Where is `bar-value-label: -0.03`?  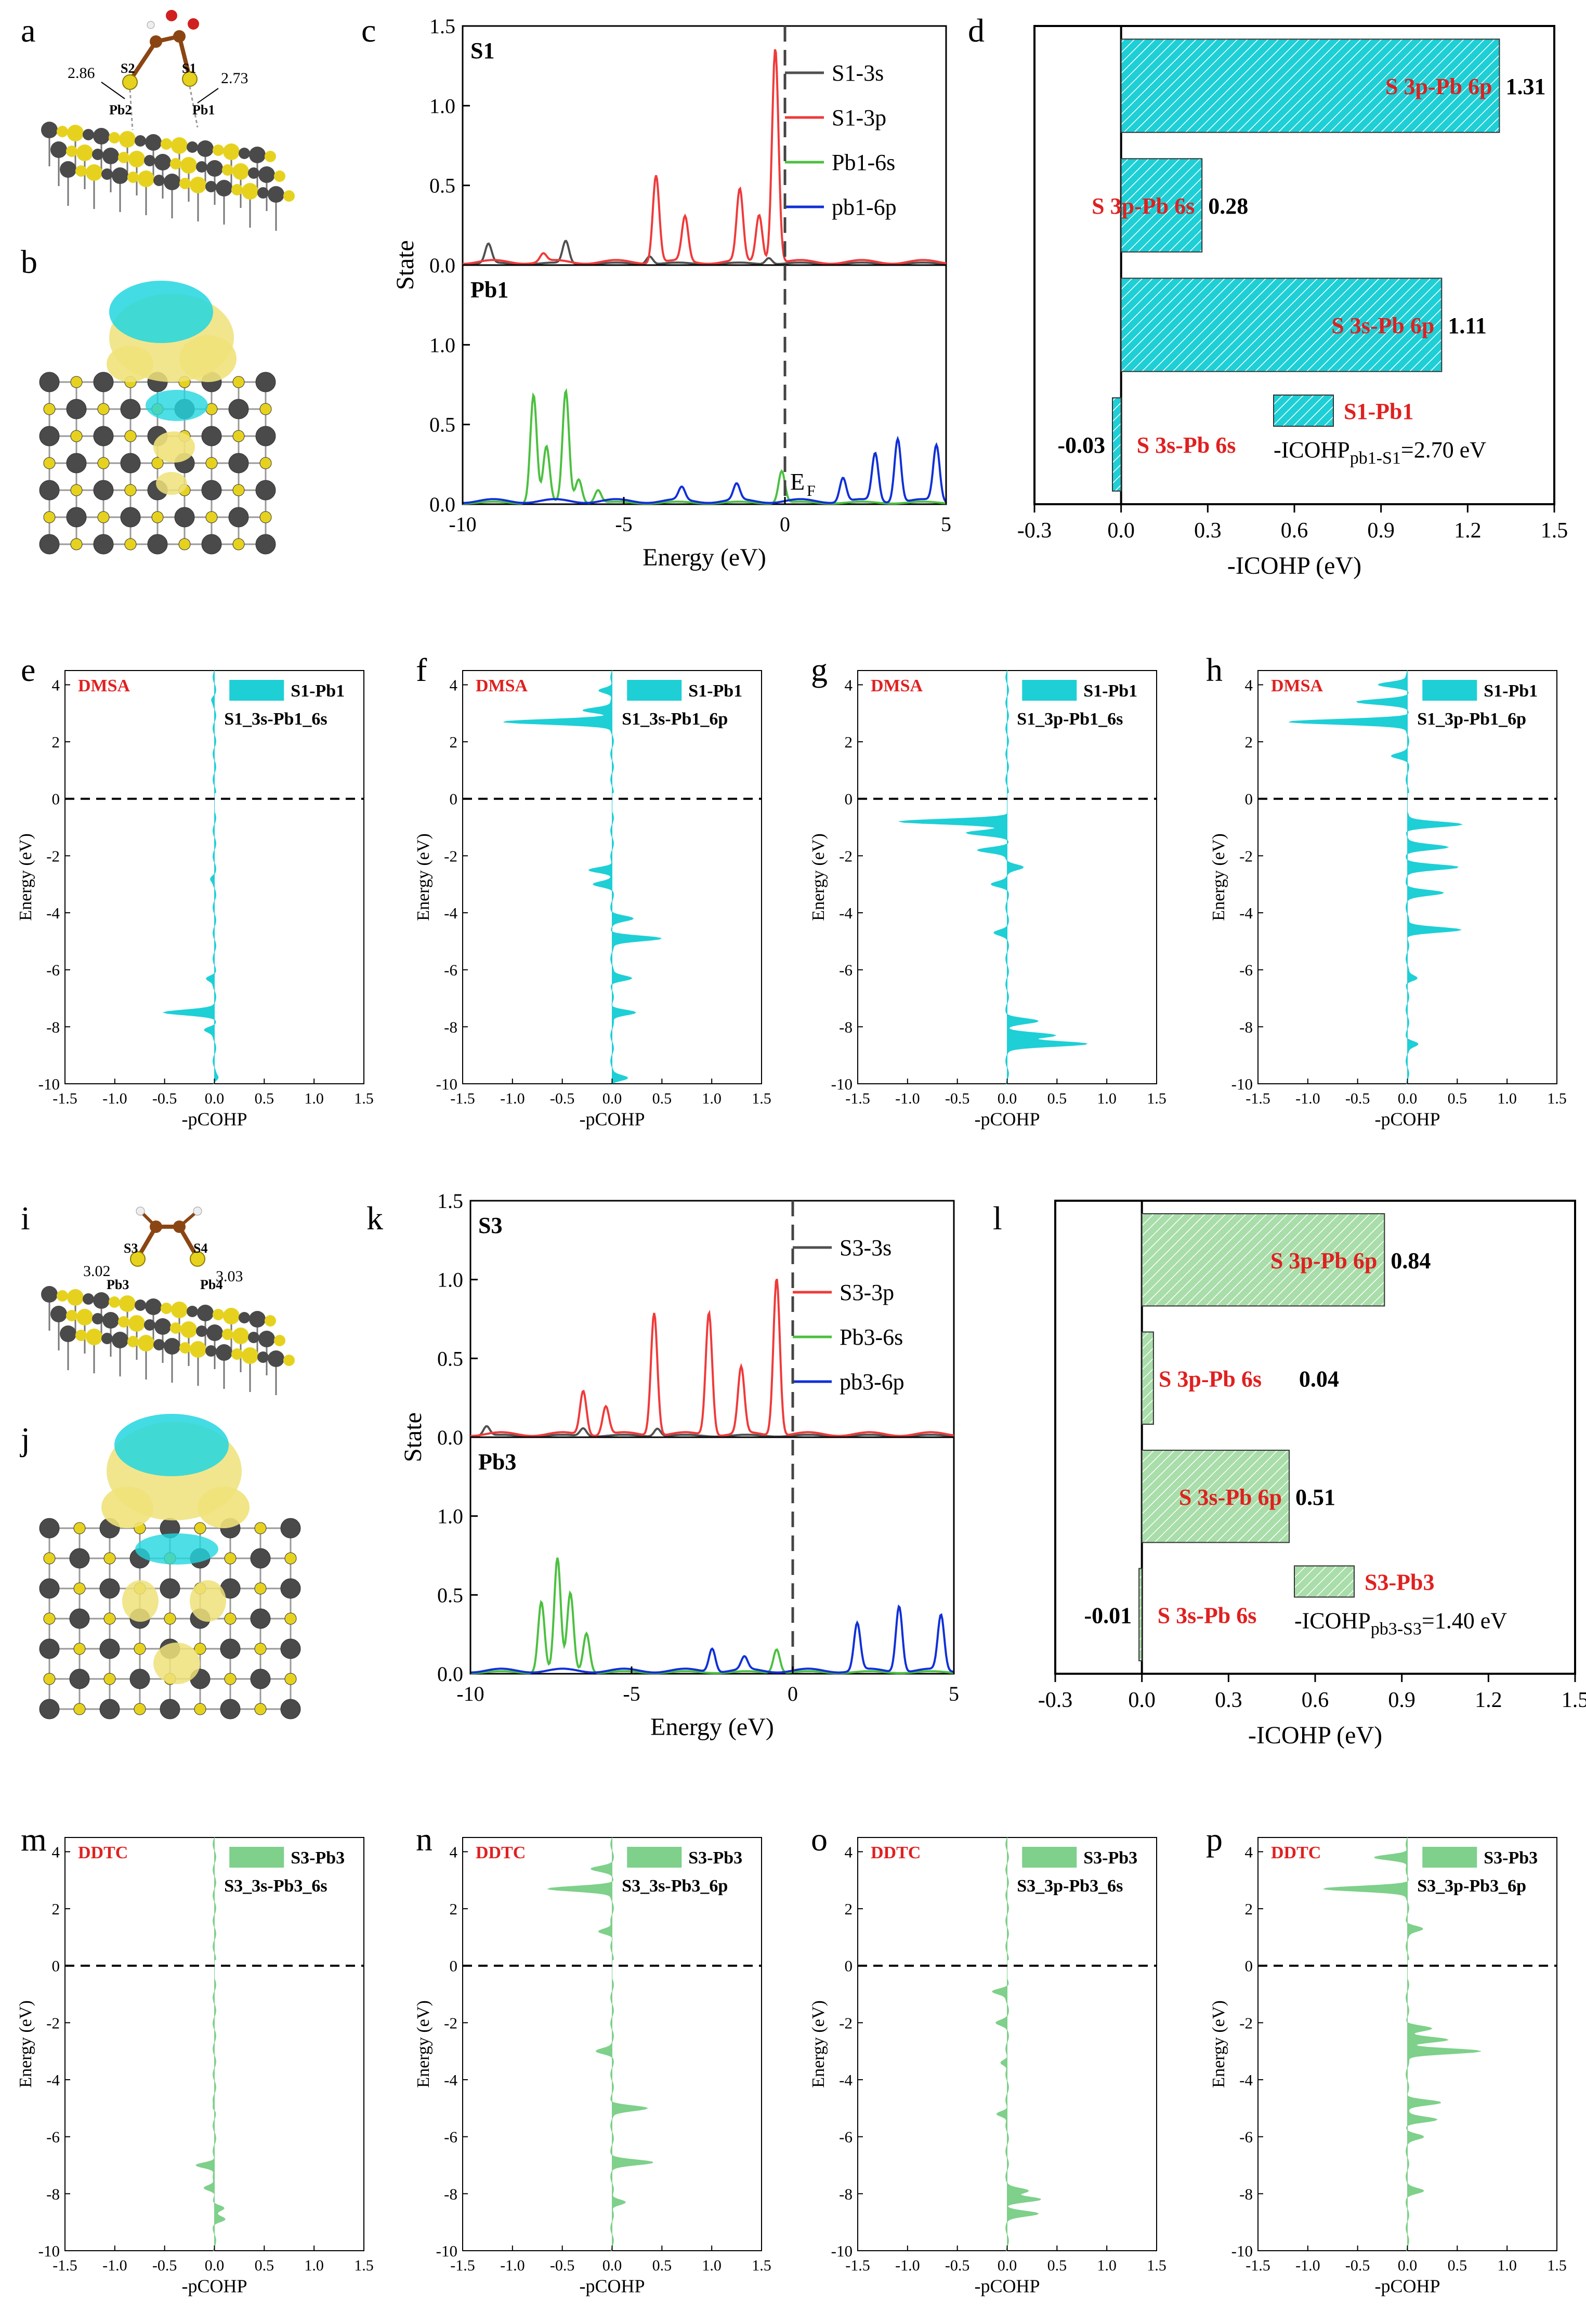
bar-value-label: -0.03 is located at coordinates (1081, 445).